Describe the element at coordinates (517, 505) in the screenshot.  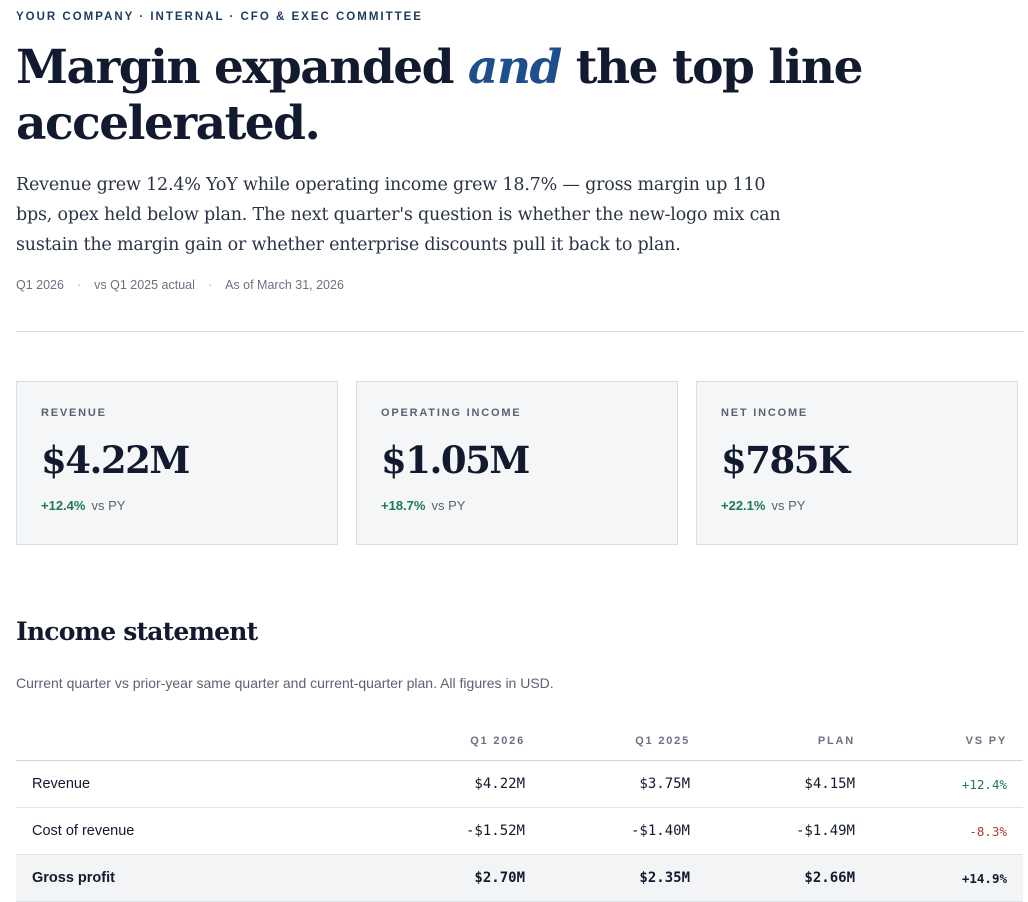
I see `kpi-delta: +18.7% vs PY` at that location.